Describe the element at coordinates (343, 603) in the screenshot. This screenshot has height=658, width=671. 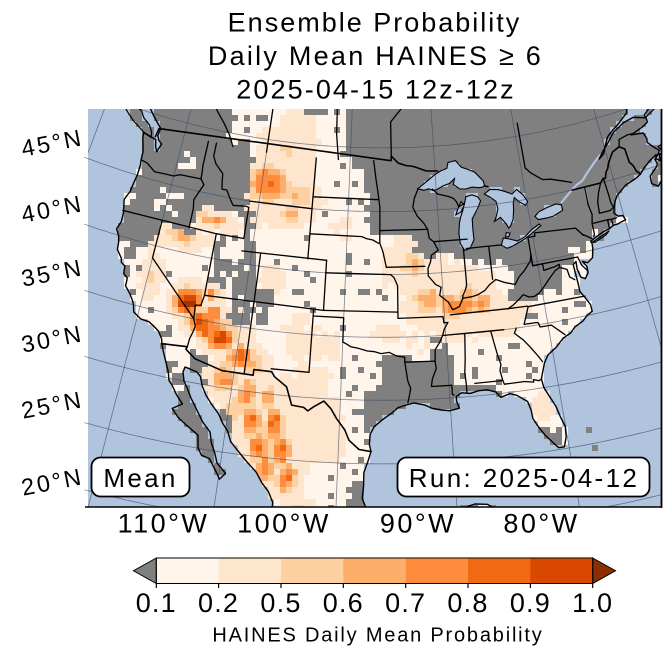
I see `svg-text: 0.6` at that location.